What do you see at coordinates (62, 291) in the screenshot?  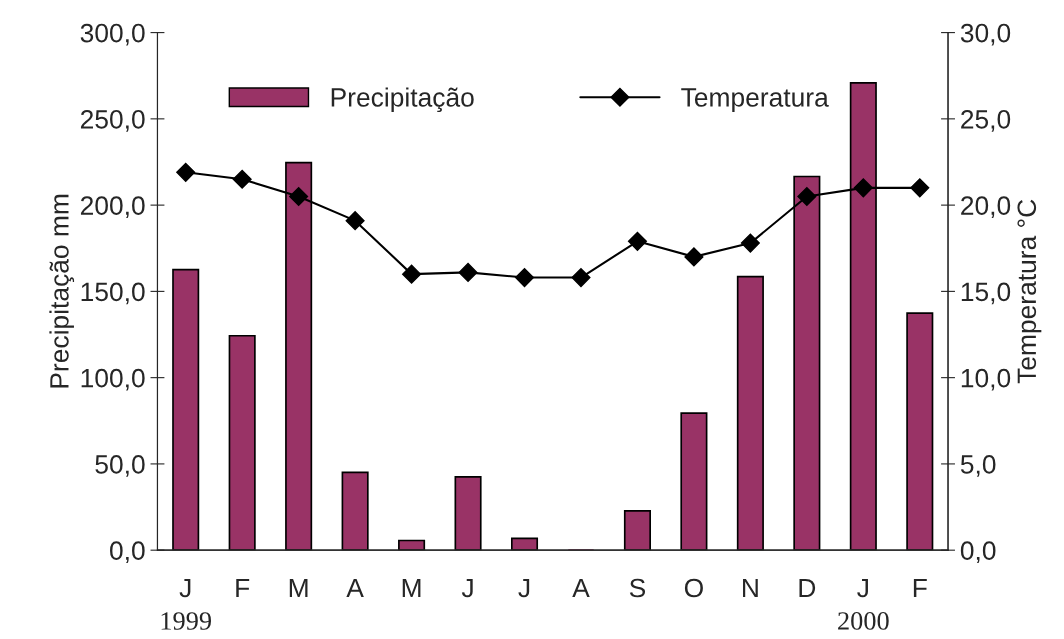 I see `y-axis-title: Precipitação mm` at bounding box center [62, 291].